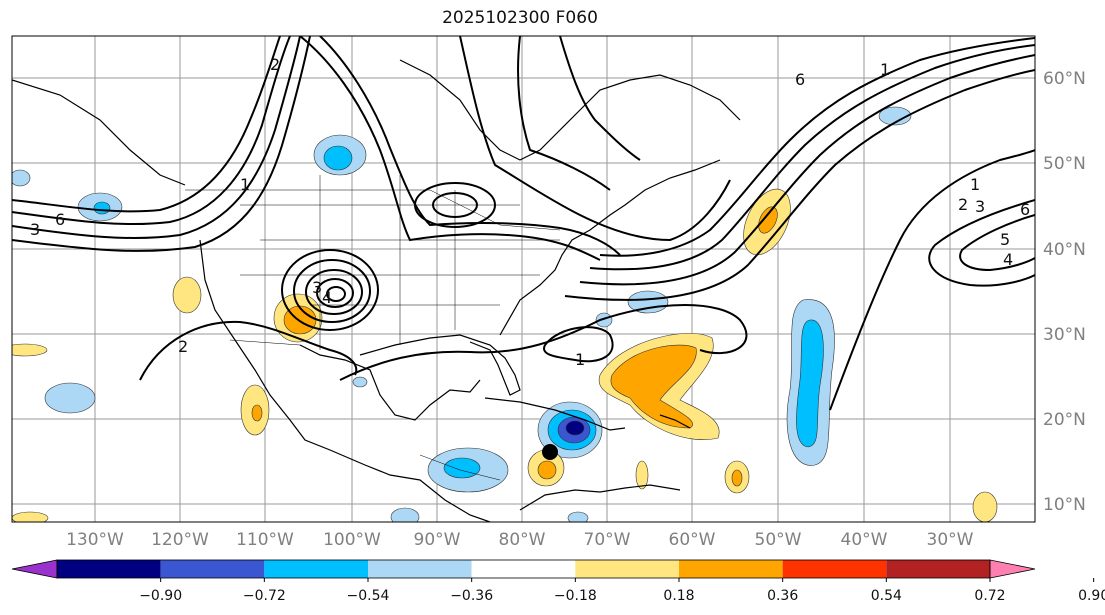  I want to click on longitude-label: 60°W, so click(692, 540).